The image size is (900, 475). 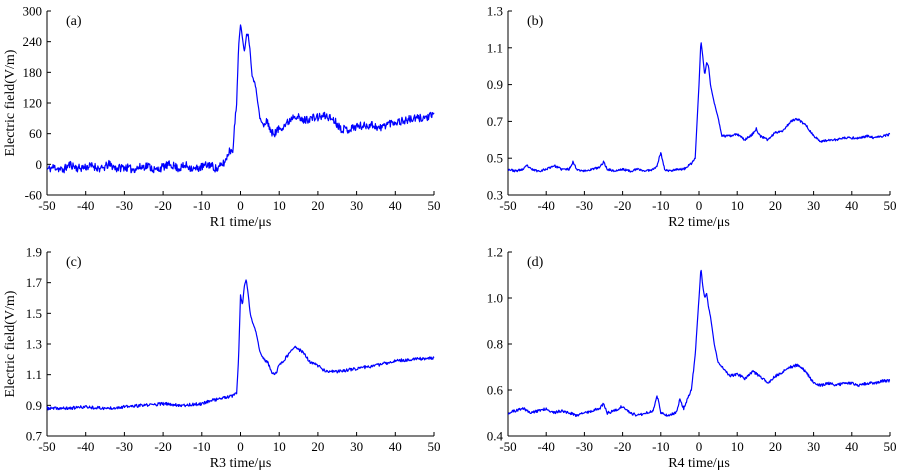 I want to click on y-tick-label: 120, so click(x=33, y=103).